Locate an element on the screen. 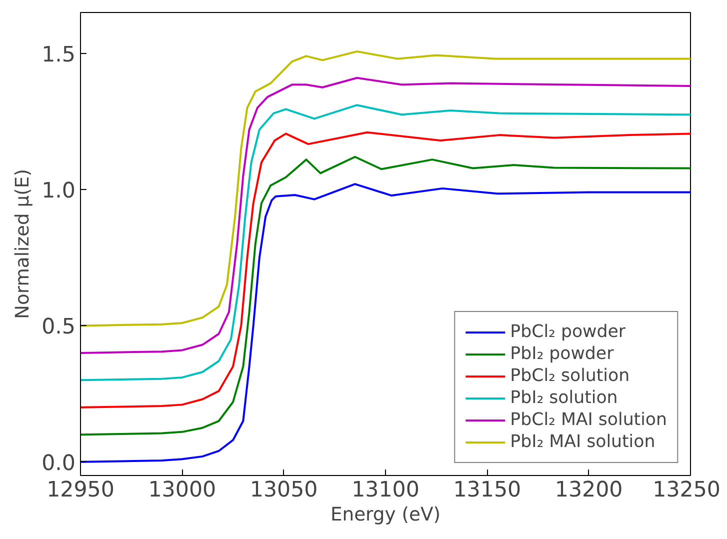 The height and width of the screenshot is (539, 727). x-tick-label: 13250 is located at coordinates (686, 490).